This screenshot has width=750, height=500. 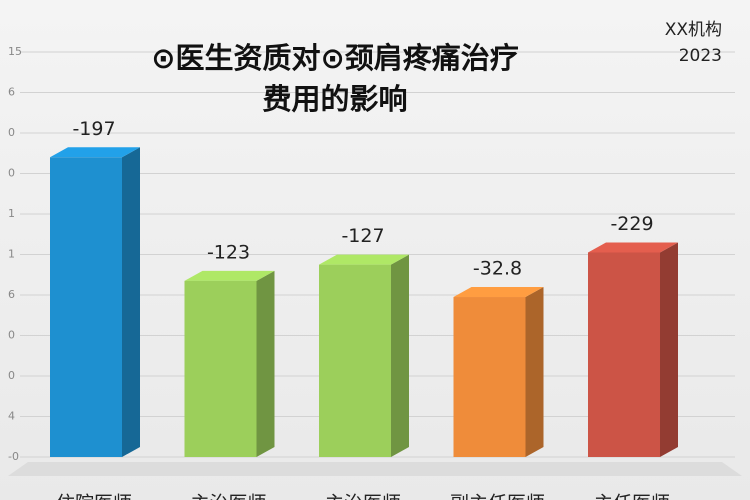 I want to click on chart-title: 费用的影响, so click(x=334, y=99).